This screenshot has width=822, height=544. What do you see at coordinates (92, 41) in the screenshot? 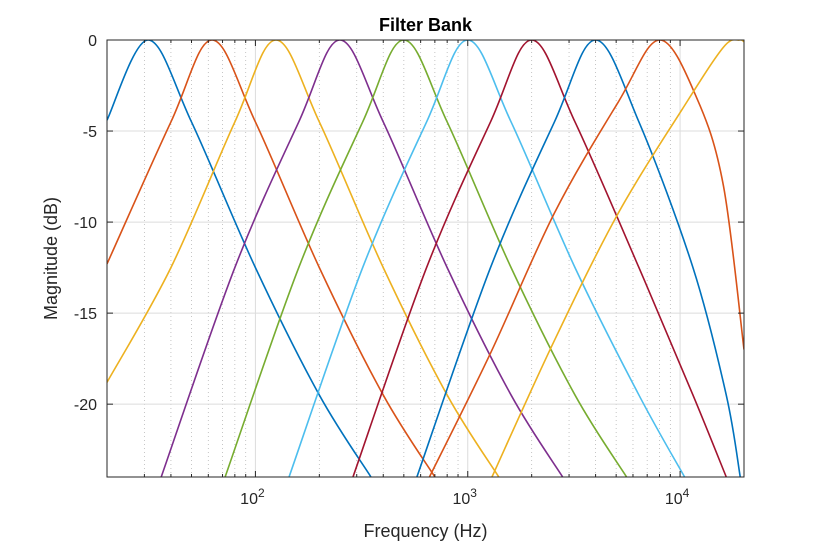
I see `y-tick-label: 0` at bounding box center [92, 41].